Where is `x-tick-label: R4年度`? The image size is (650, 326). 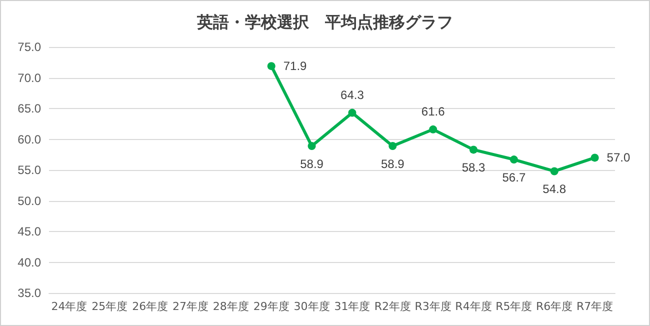
x-tick-label: R4年度 is located at coordinates (473, 306).